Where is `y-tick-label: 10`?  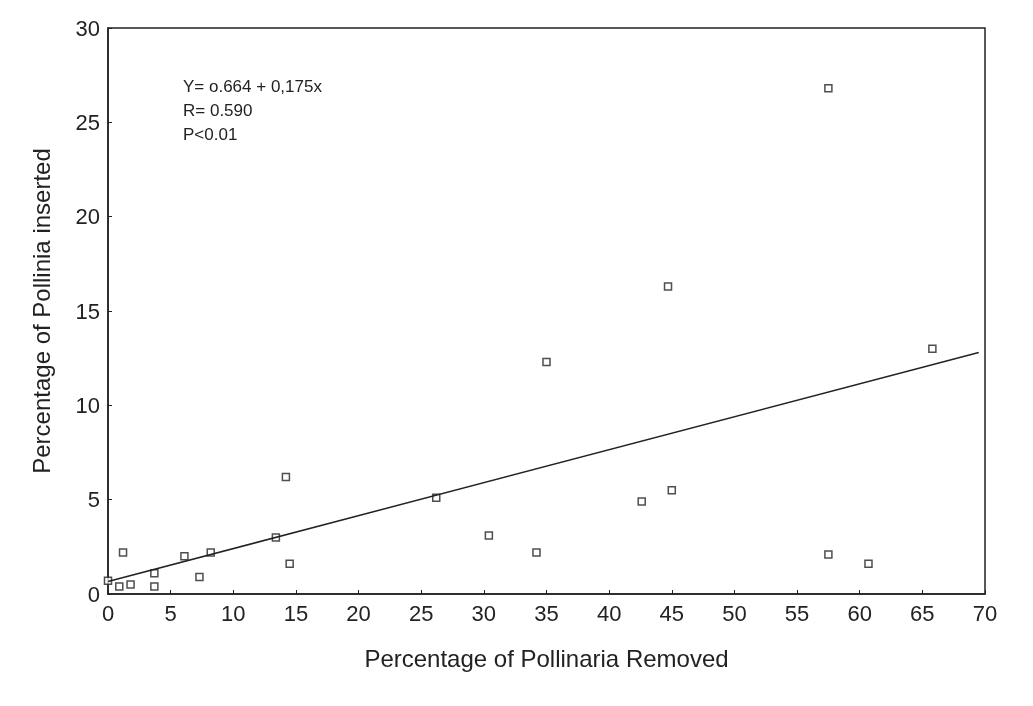 y-tick-label: 10 is located at coordinates (87, 405).